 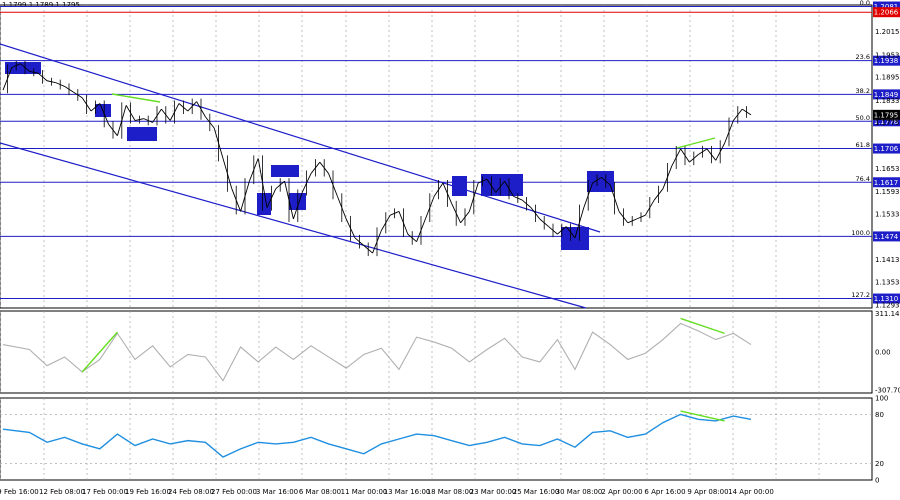 I want to click on x-tick-label: 18 Mar 08:00, so click(x=450, y=492).